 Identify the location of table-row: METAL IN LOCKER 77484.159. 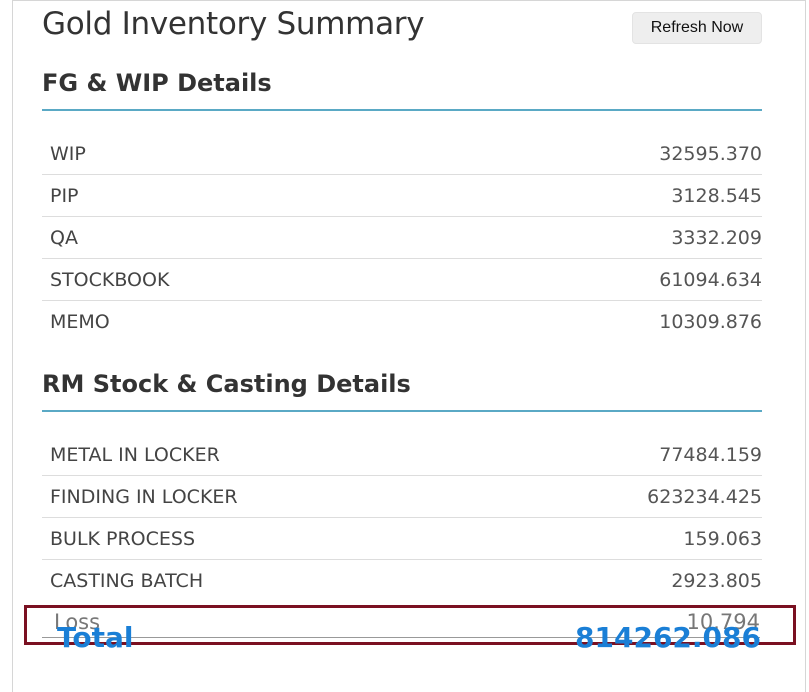
(402, 455).